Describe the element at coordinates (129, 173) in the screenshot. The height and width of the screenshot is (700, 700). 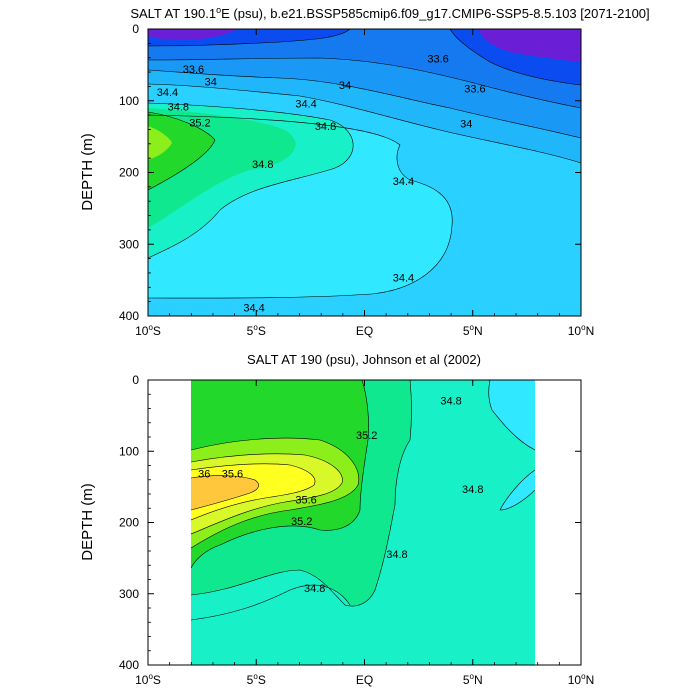
I see `top-y-tick-label: 200` at that location.